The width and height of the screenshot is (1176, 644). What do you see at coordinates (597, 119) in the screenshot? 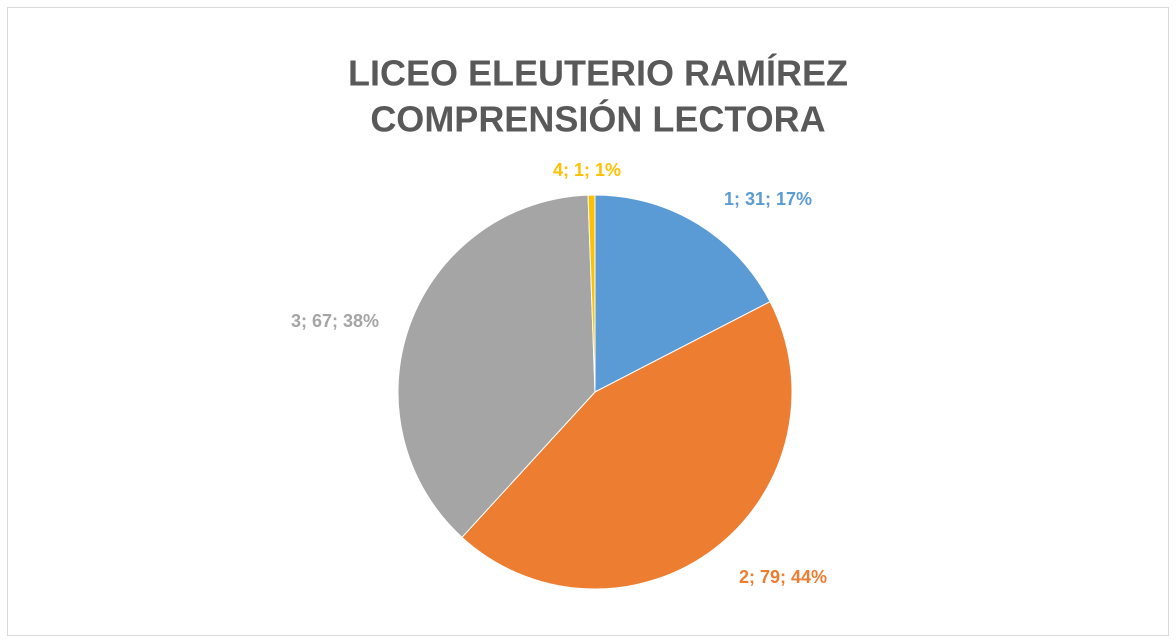
I see `chart-title: COMPRENSIÓN LECTORA` at bounding box center [597, 119].